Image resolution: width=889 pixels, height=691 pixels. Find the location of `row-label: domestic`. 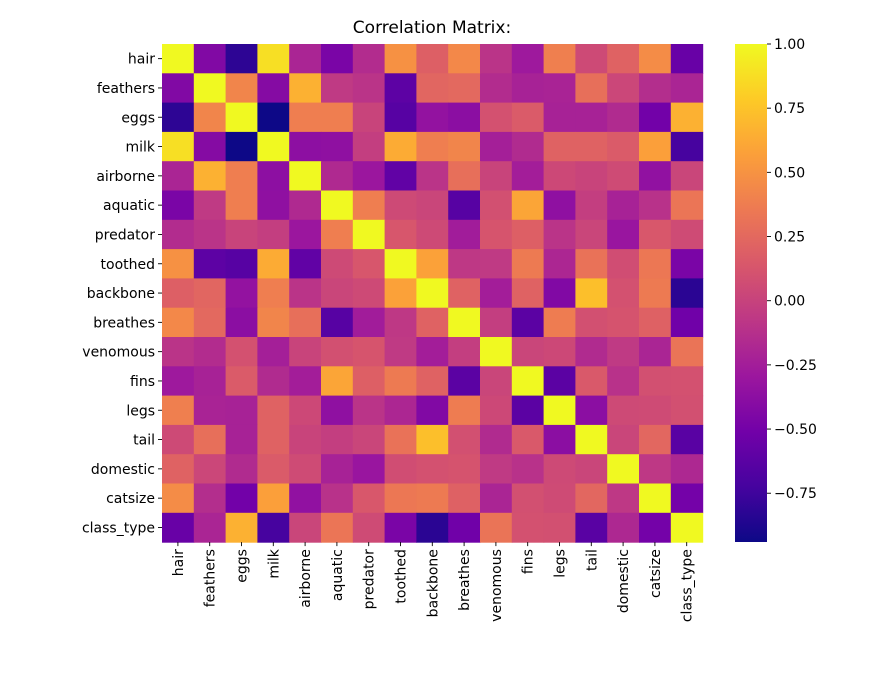

row-label: domestic is located at coordinates (123, 470).